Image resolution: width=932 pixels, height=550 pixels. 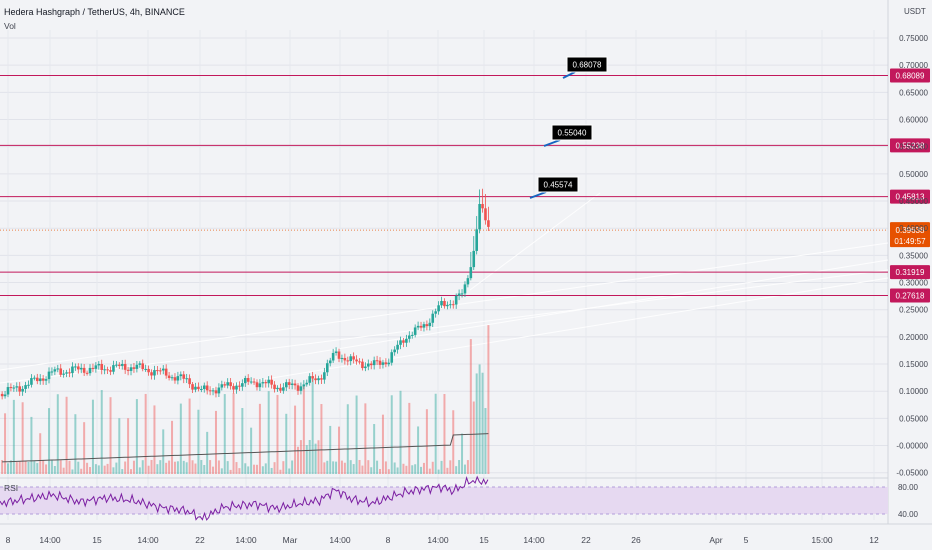 What do you see at coordinates (915, 11) in the screenshot?
I see `currency-label: USDT` at bounding box center [915, 11].